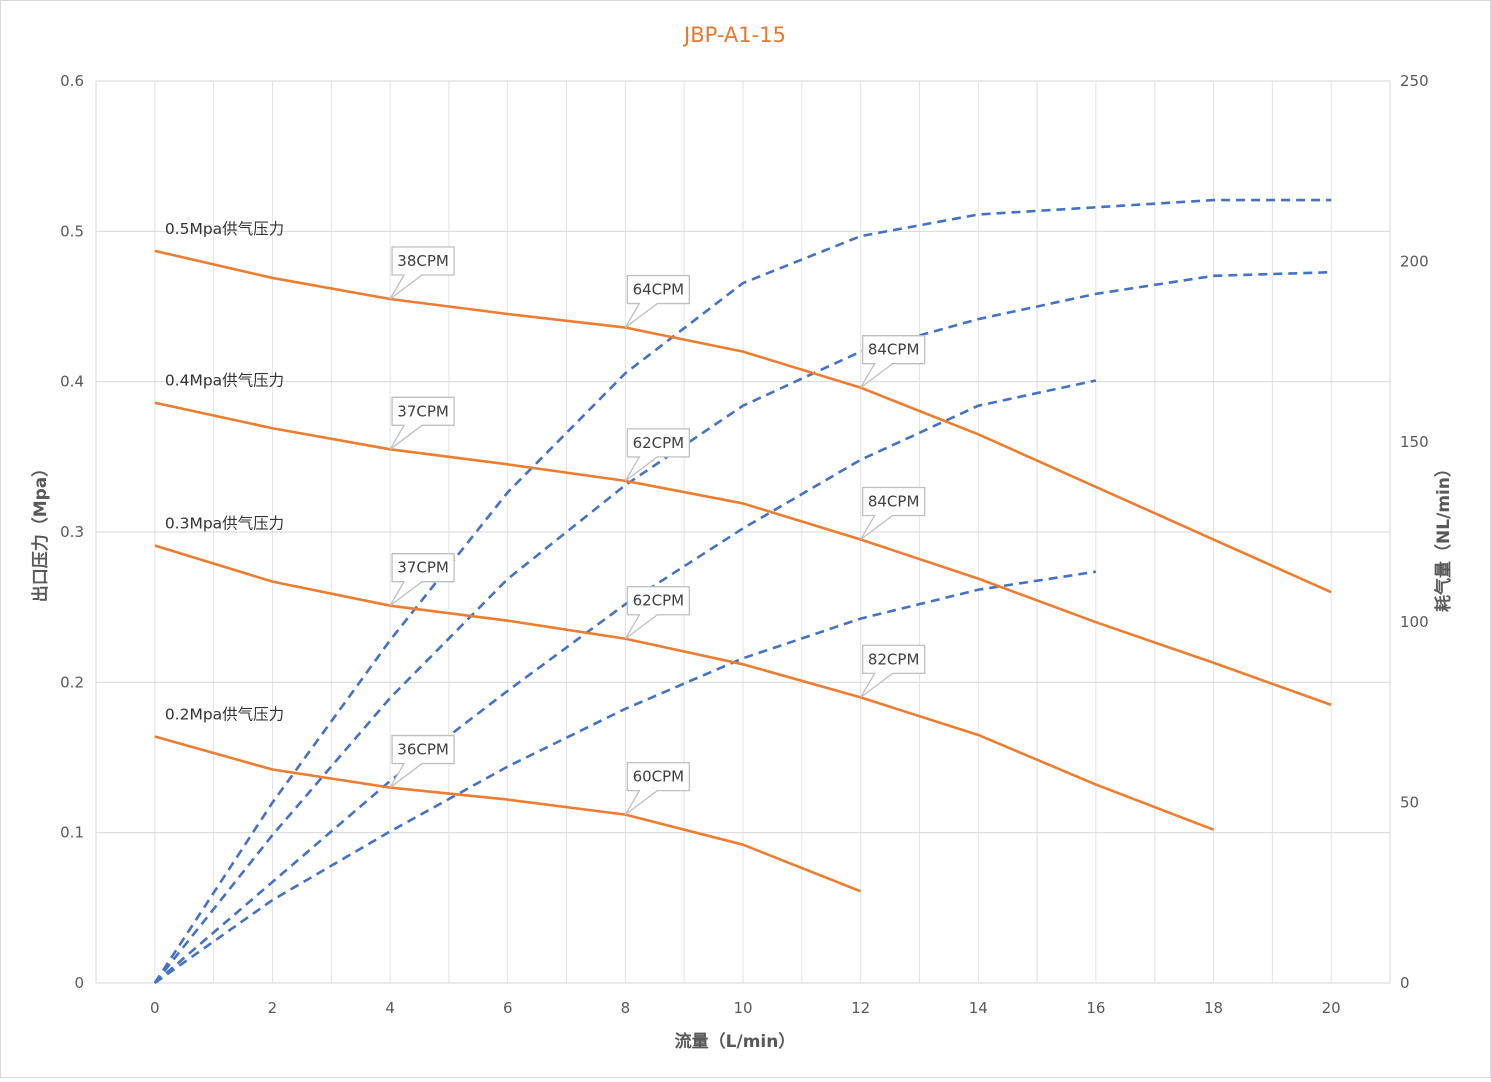  I want to click on y-right-tick-label: 150, so click(1414, 442).